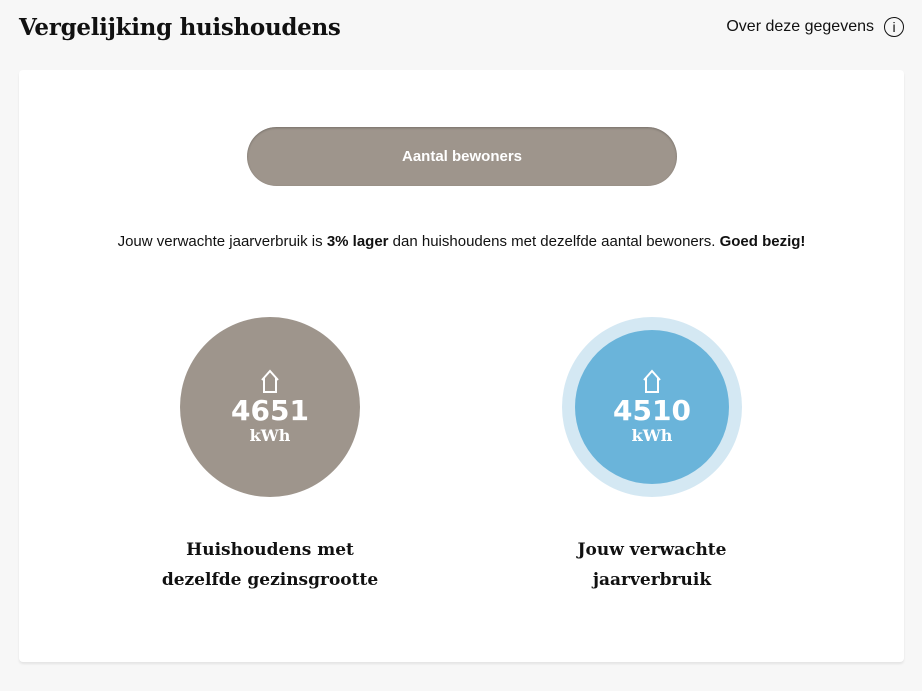 The width and height of the screenshot is (922, 691). Describe the element at coordinates (652, 435) in the screenshot. I see `your-usage-unit: kWh` at that location.